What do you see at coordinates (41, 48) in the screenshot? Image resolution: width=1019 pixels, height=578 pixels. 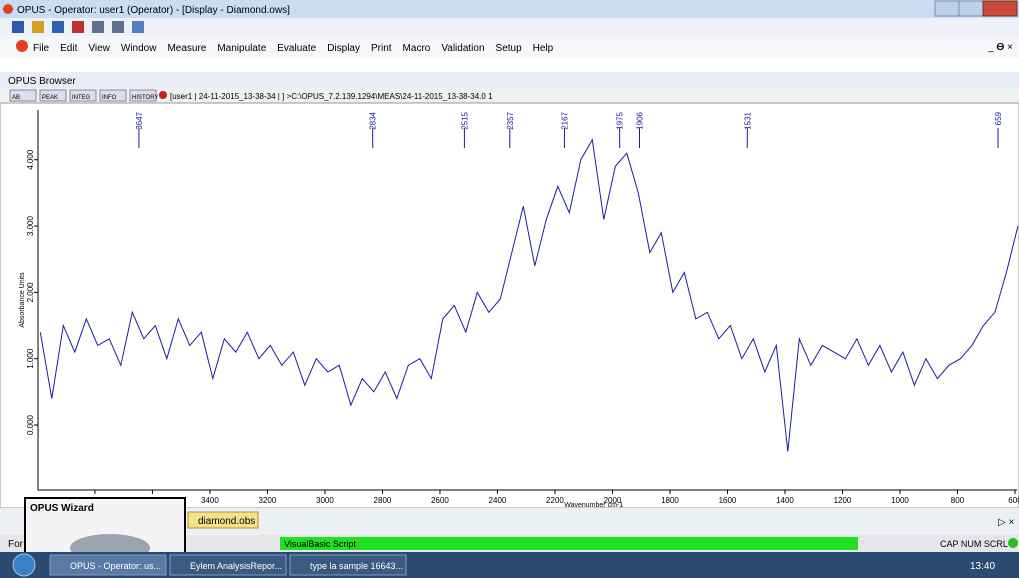 I see `menu-item: File` at bounding box center [41, 48].